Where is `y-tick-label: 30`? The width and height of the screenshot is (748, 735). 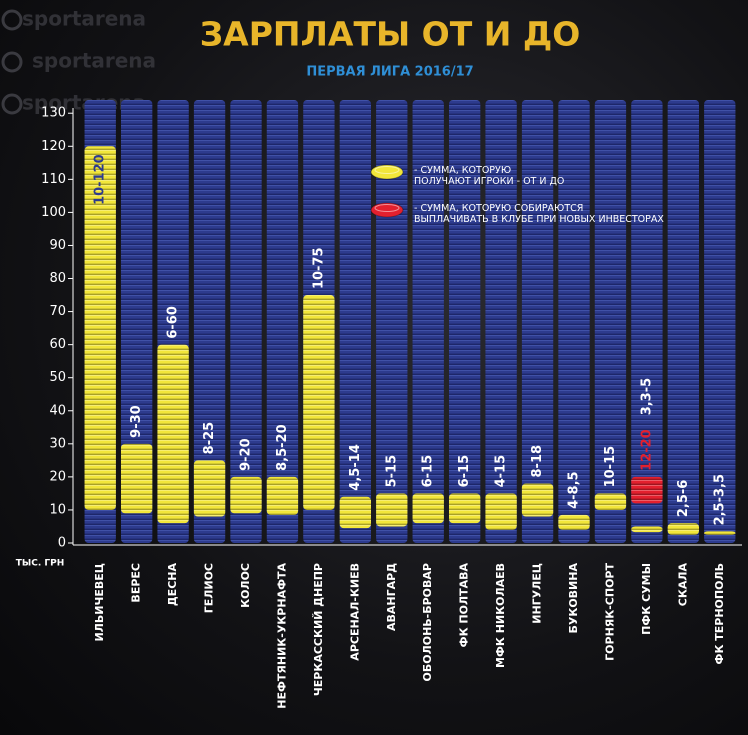 y-tick-label: 30 is located at coordinates (57, 443).